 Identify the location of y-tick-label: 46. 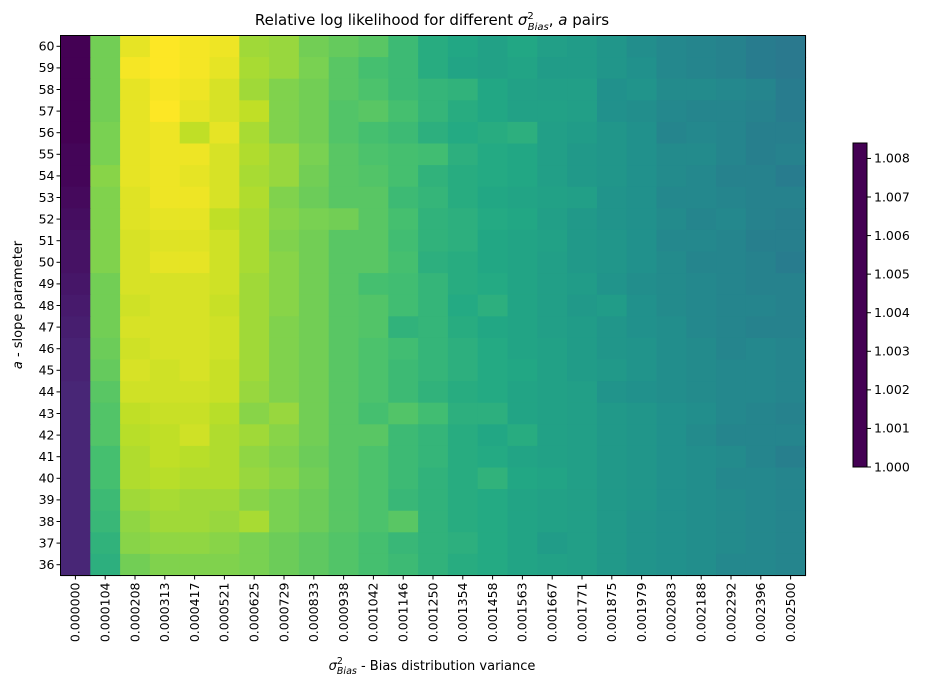
(47, 348).